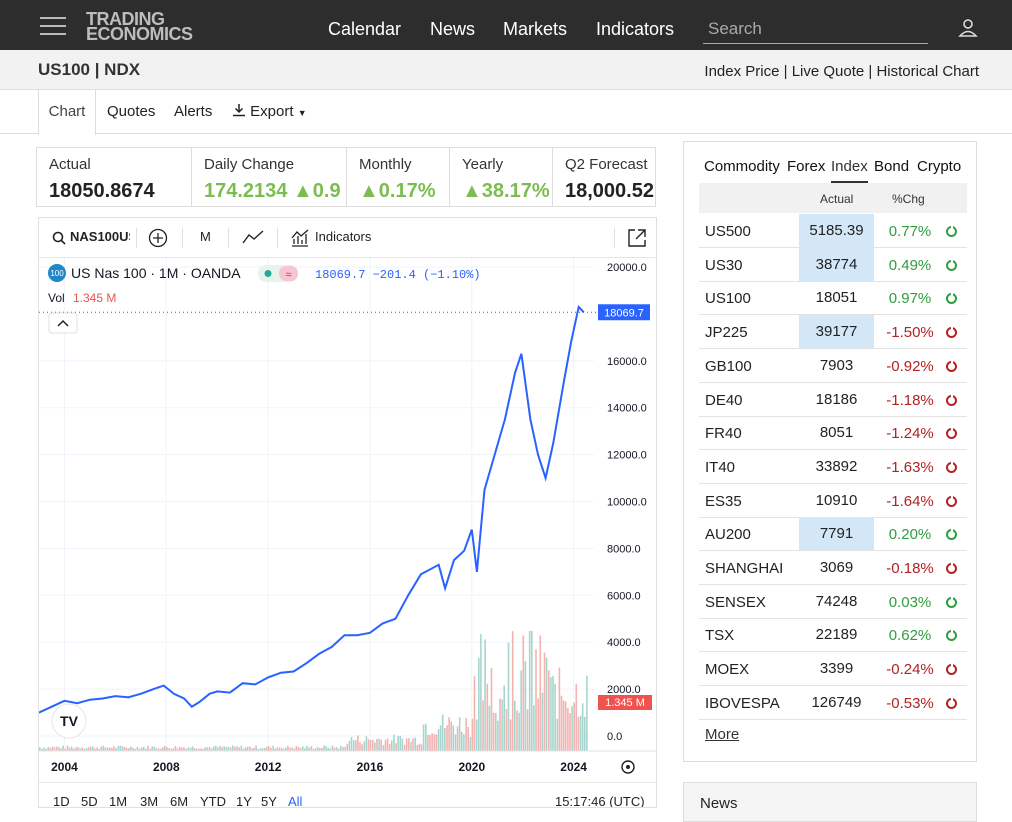 This screenshot has width=1012, height=822. I want to click on table-row: DE40 18186 -1.18%, so click(833, 400).